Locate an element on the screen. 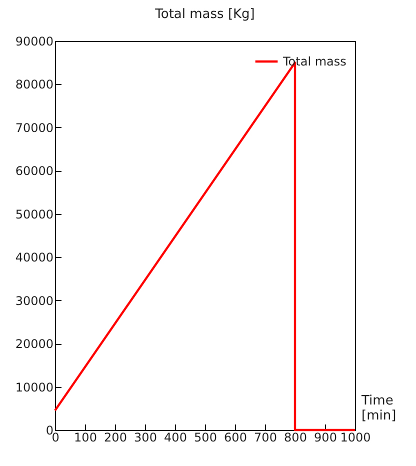 The height and width of the screenshot is (466, 416). y-tick-label: 40000 is located at coordinates (34, 257).